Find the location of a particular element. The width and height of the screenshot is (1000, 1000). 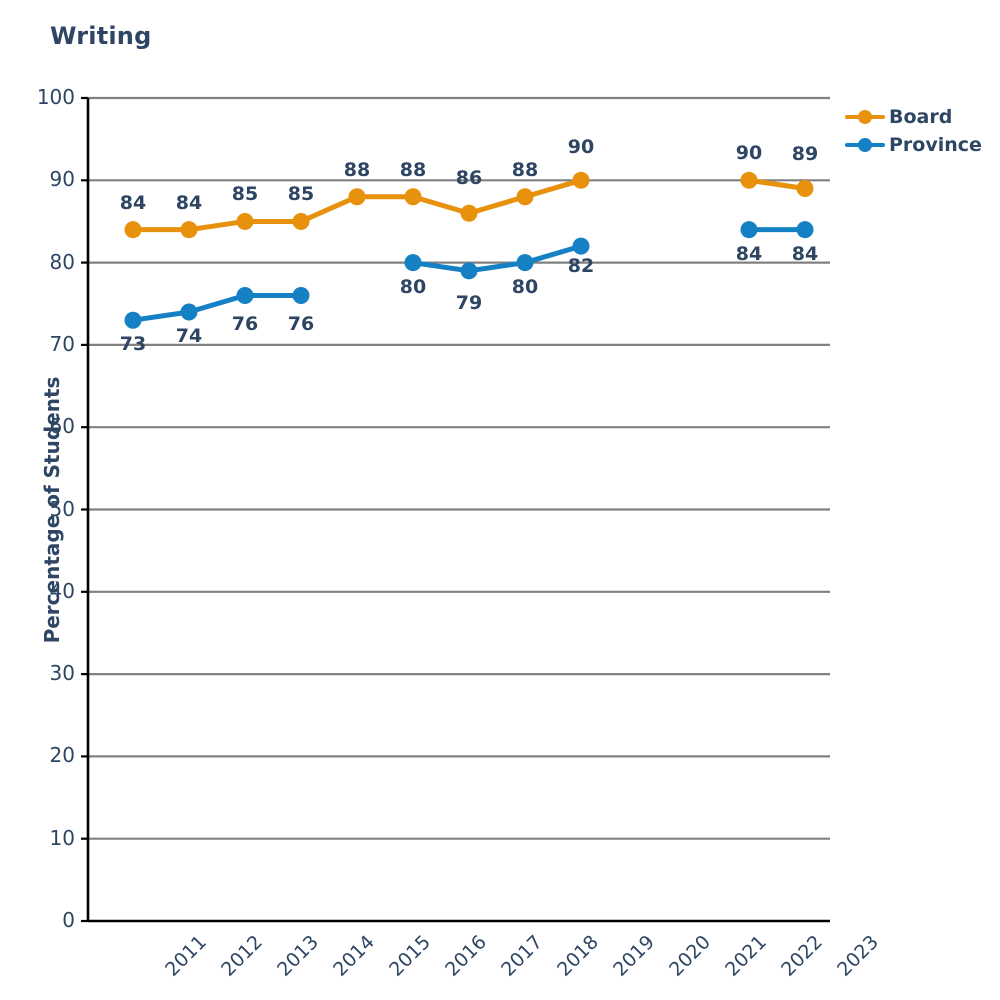

y-tick-label: 60 is located at coordinates (62, 426).